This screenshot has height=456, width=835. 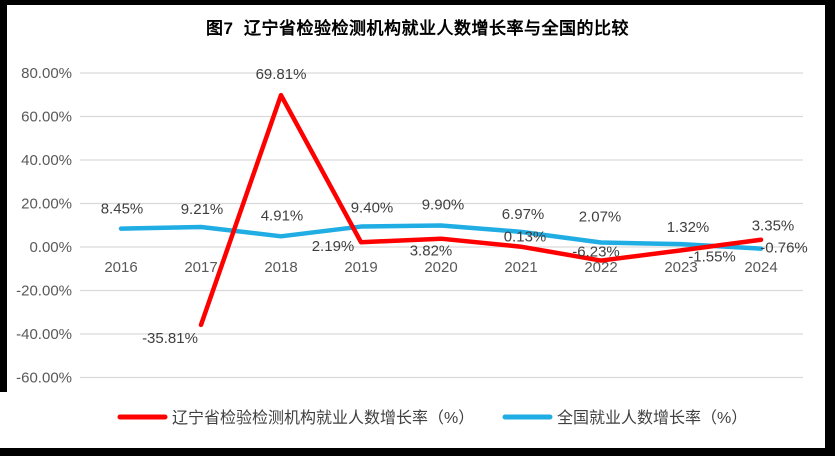 I want to click on y-axis-tick-label: -40.00%, so click(x=44, y=334).